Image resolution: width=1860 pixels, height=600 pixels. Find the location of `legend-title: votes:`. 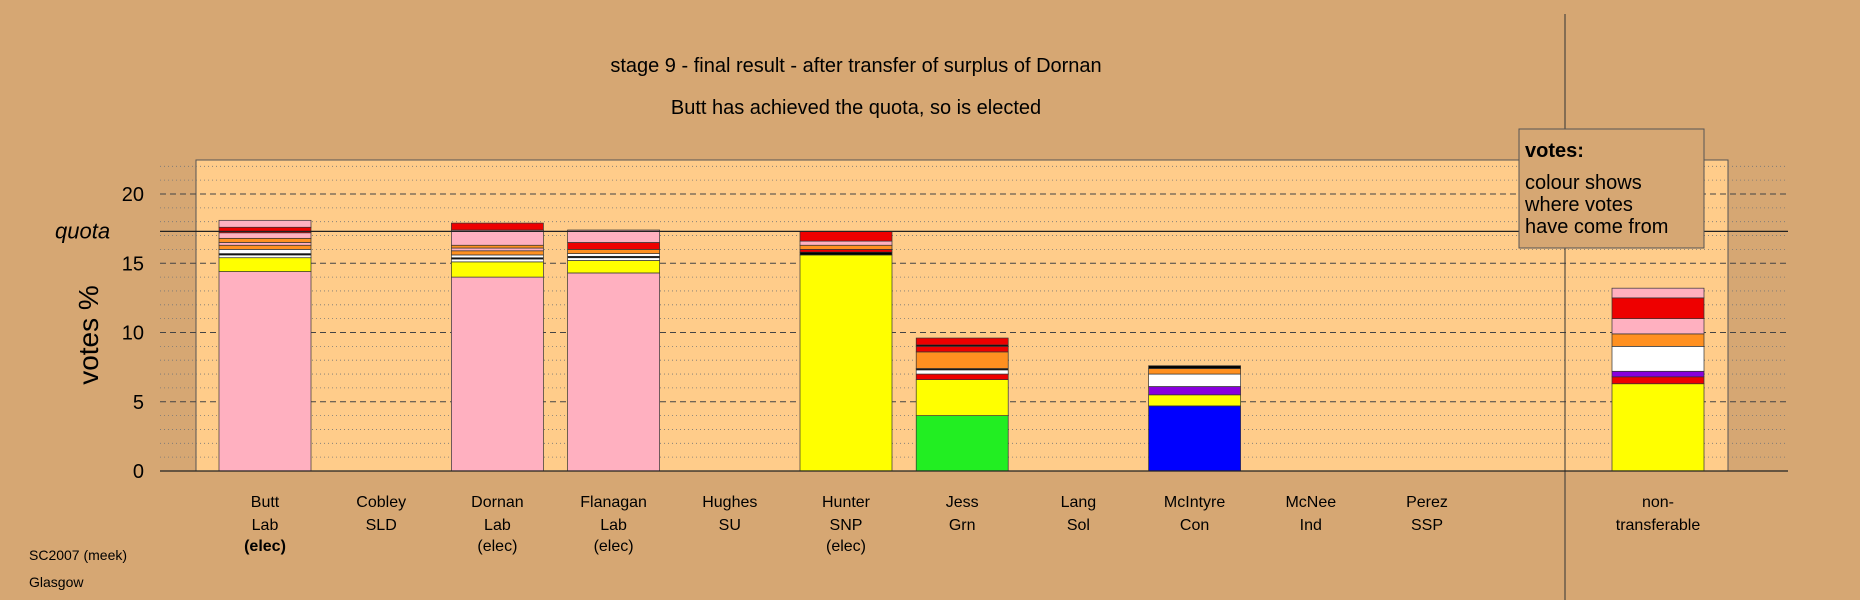

legend-title: votes: is located at coordinates (1554, 151).